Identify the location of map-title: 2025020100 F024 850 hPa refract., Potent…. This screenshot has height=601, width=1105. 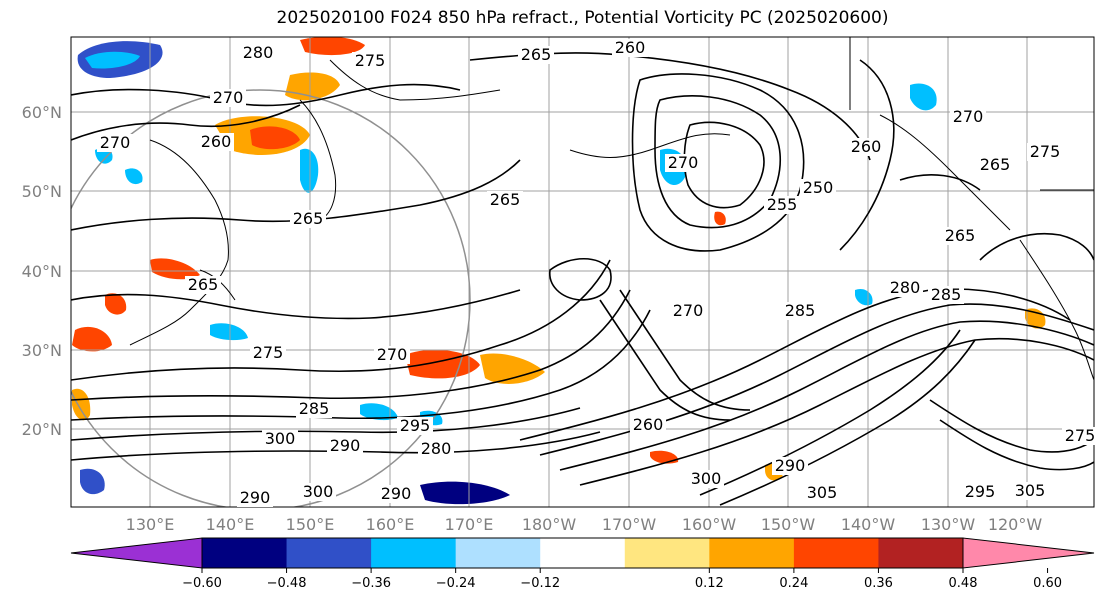
(582, 18).